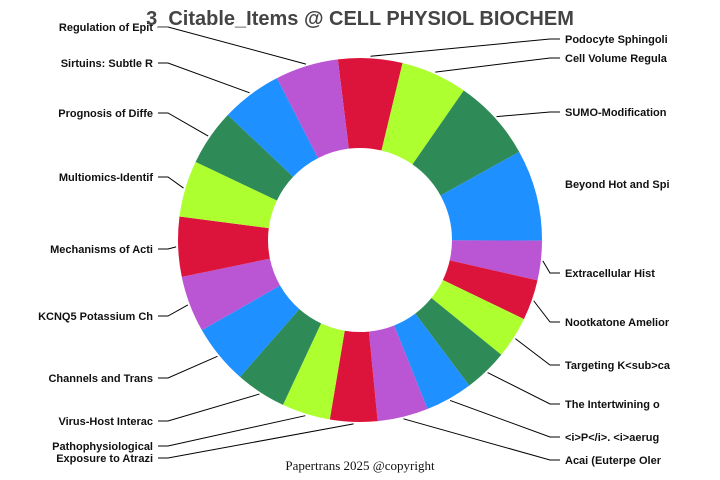 Image resolution: width=720 pixels, height=480 pixels. What do you see at coordinates (105, 114) in the screenshot?
I see `slice-label: Prognosis of Diffe` at bounding box center [105, 114].